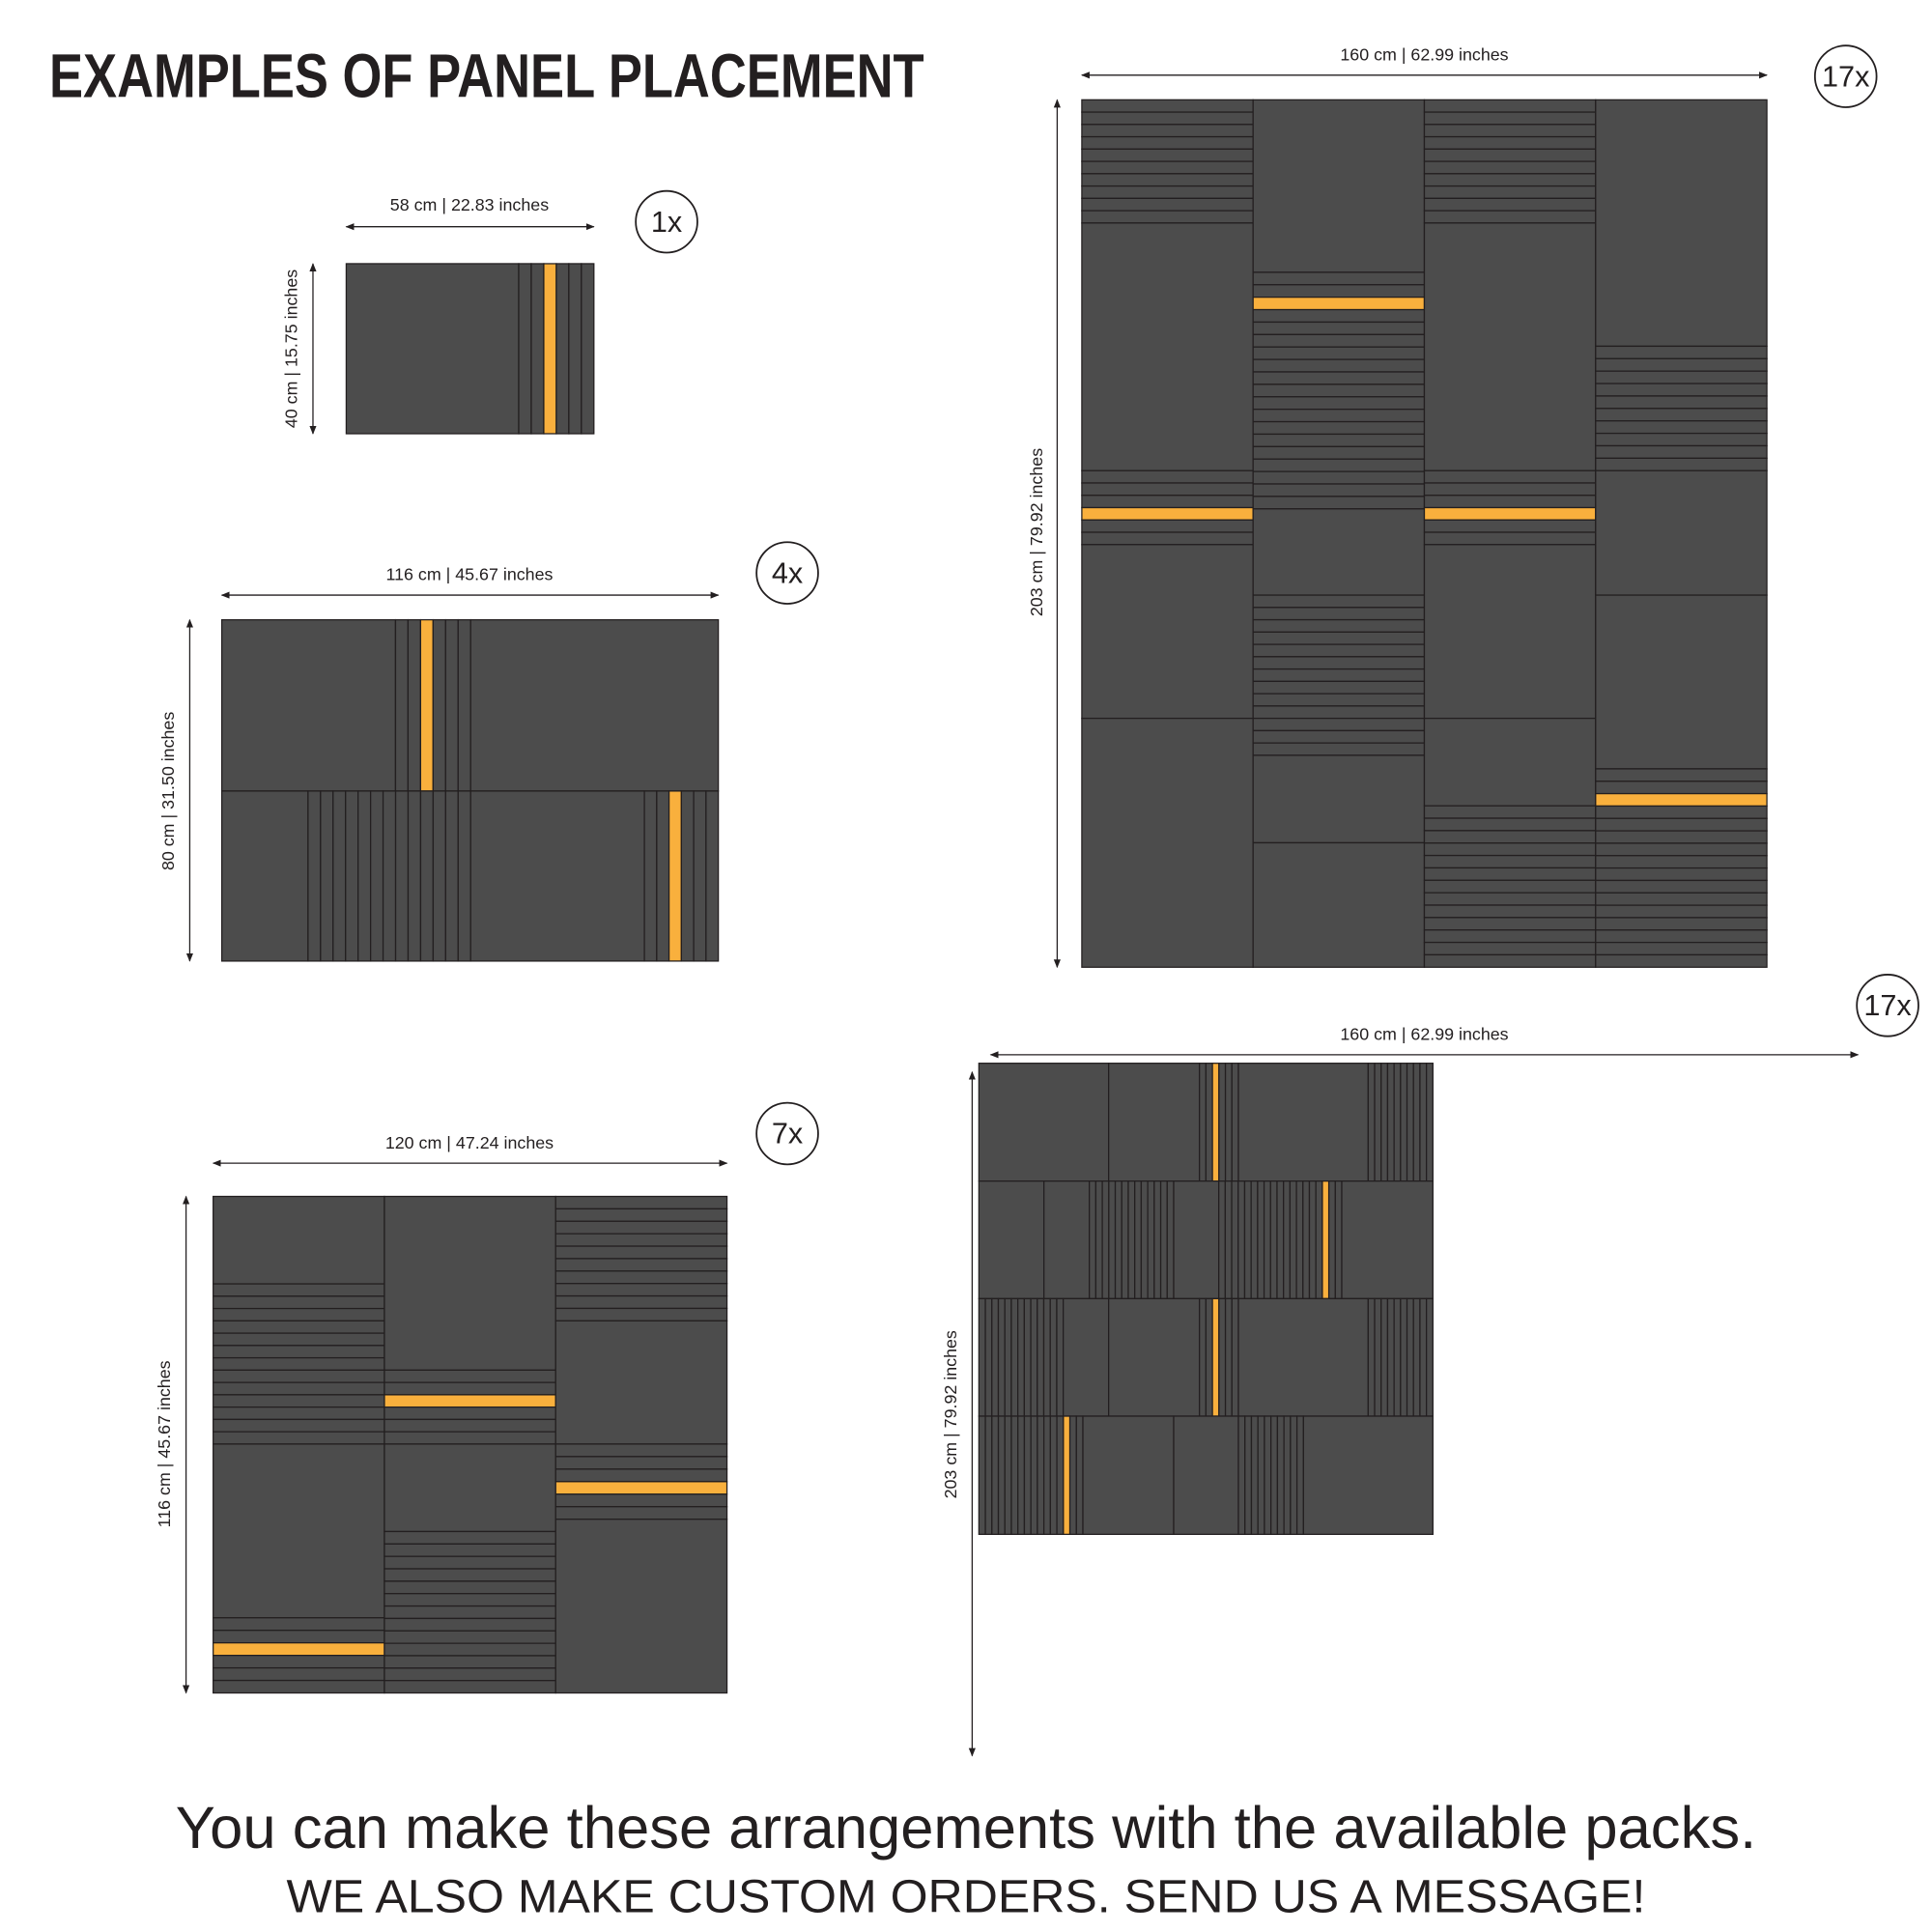  Describe the element at coordinates (164, 1443) in the screenshot. I see `height-label: 116 cm | 45.67 inches` at that location.